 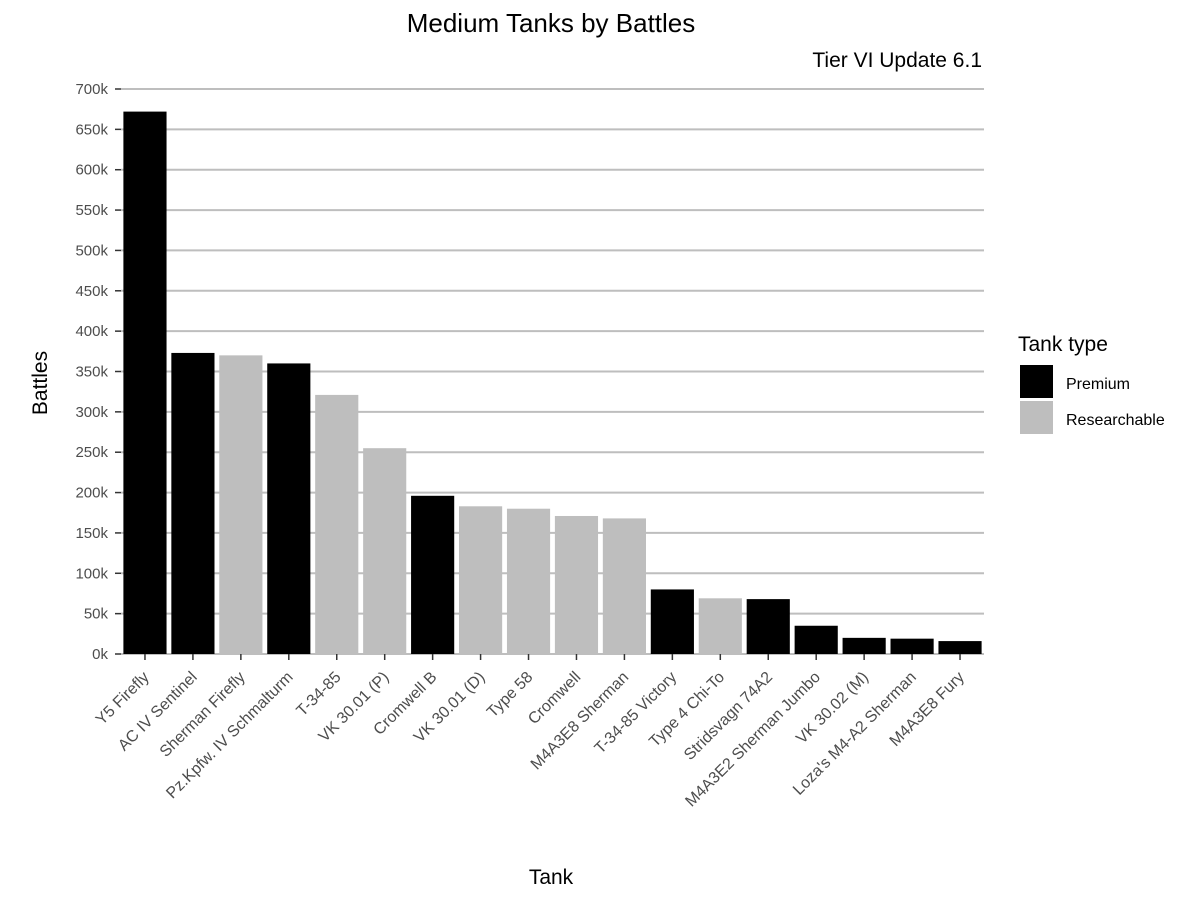 I want to click on y-axis-title: Battles, so click(x=40, y=383).